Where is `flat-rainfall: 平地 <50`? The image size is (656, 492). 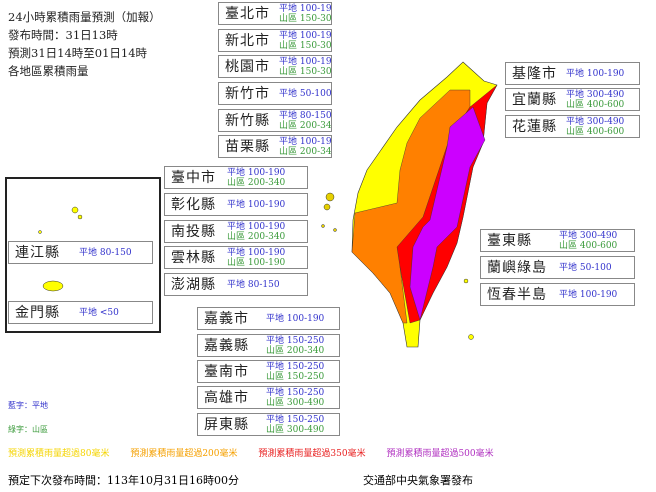 flat-rainfall: 平地 <50 is located at coordinates (99, 313).